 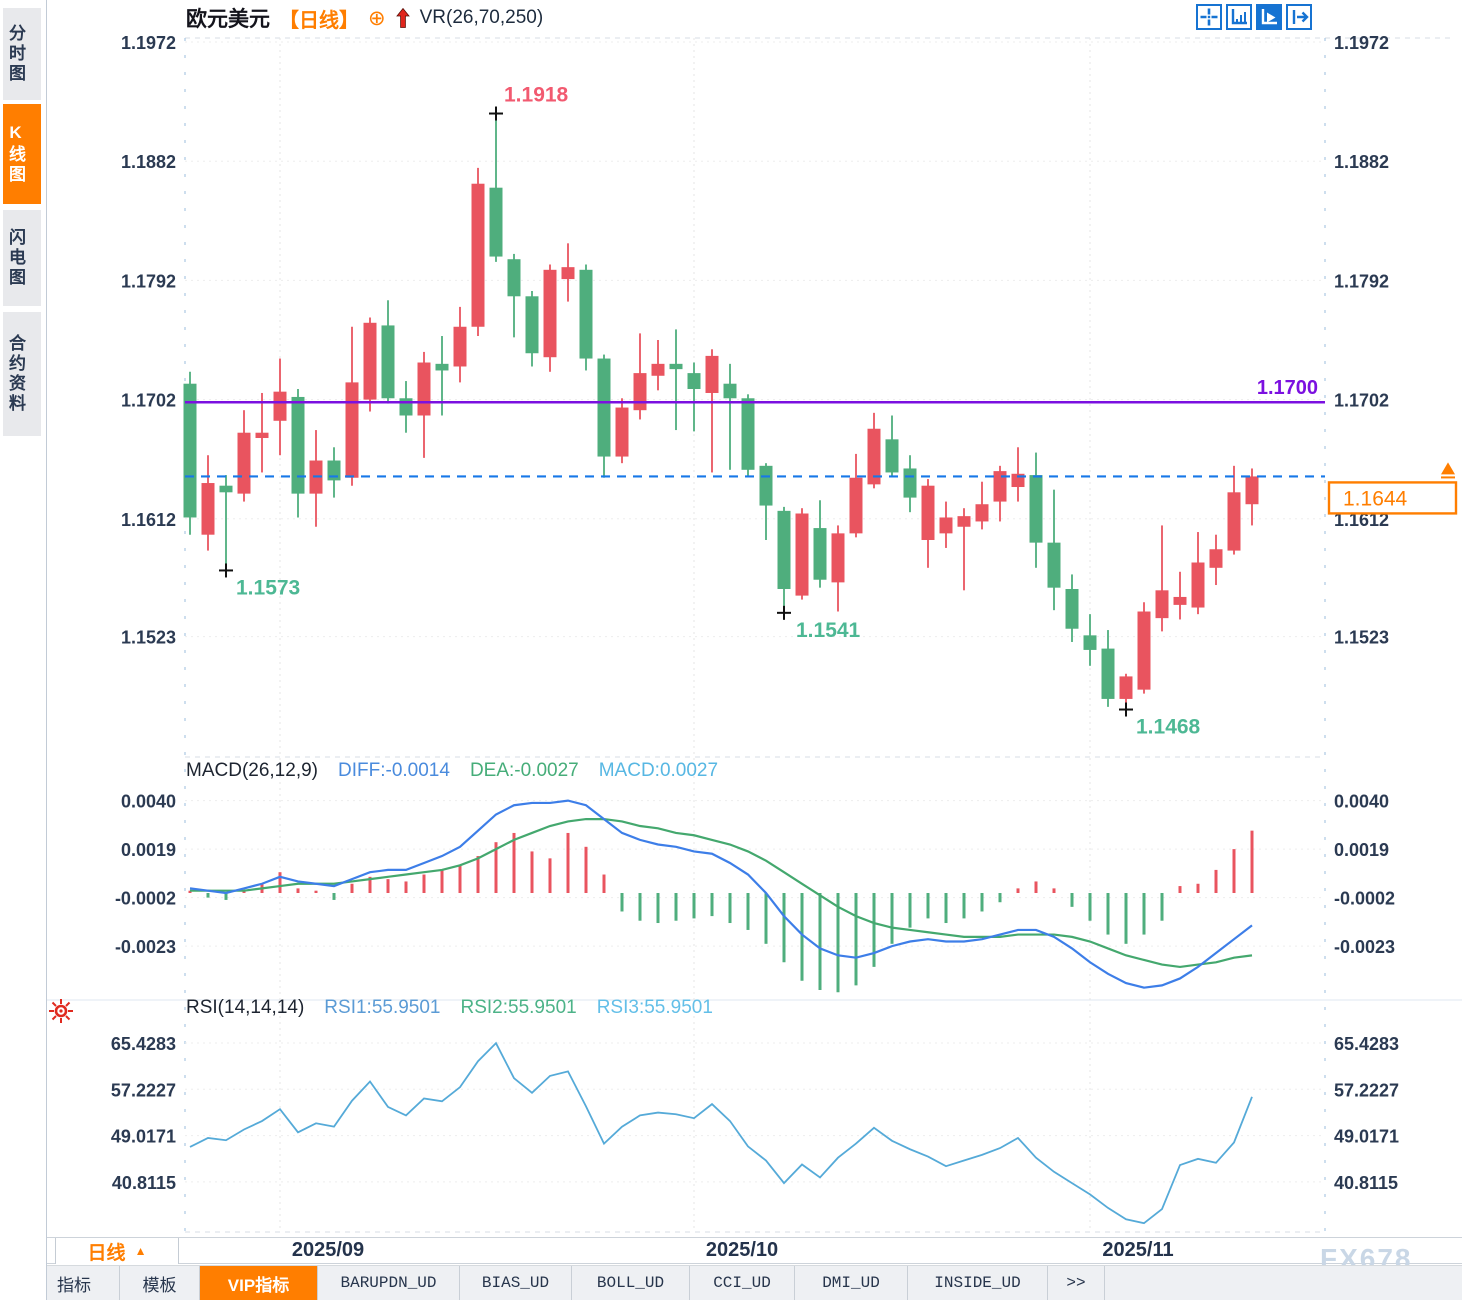 What do you see at coordinates (978, 1283) in the screenshot?
I see `tab-inside-ud: INSIDE_UD` at bounding box center [978, 1283].